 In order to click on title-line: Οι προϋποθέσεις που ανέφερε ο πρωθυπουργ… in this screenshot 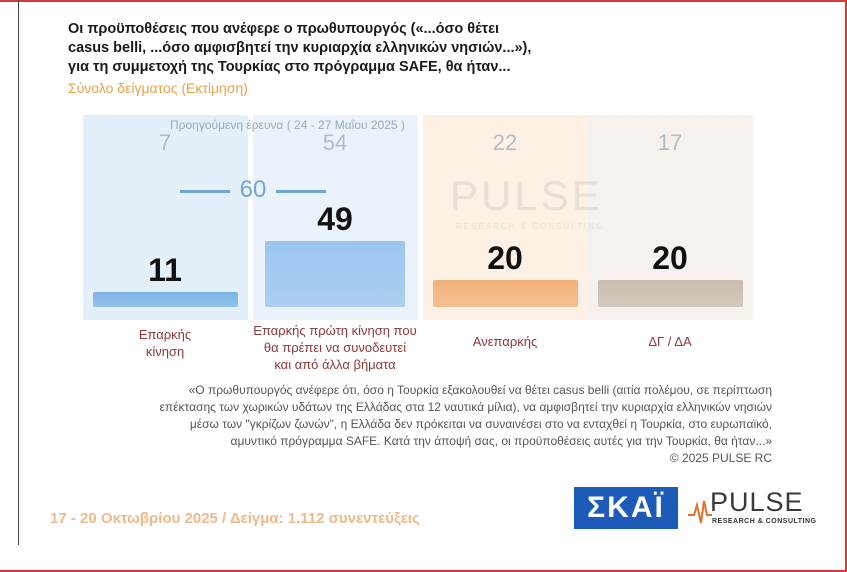, I will do `click(284, 29)`.